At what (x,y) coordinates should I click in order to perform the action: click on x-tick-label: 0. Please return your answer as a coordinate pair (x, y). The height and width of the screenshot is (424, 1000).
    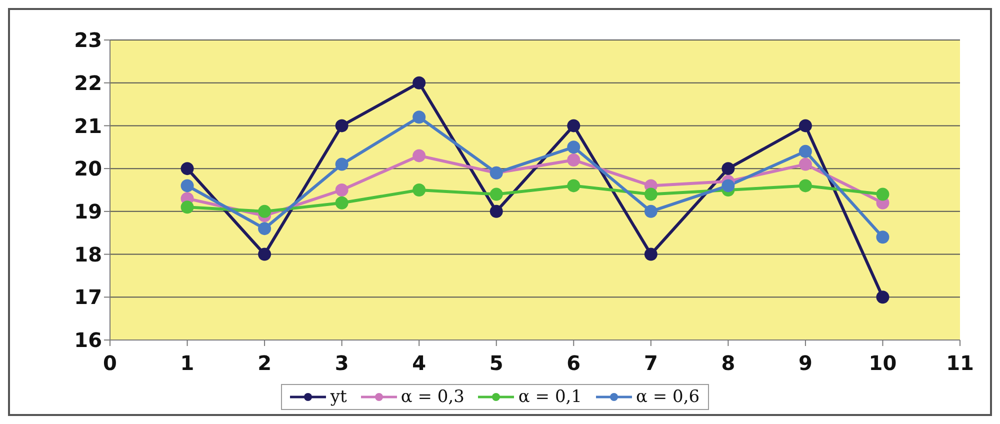
    Looking at the image, I should click on (110, 363).